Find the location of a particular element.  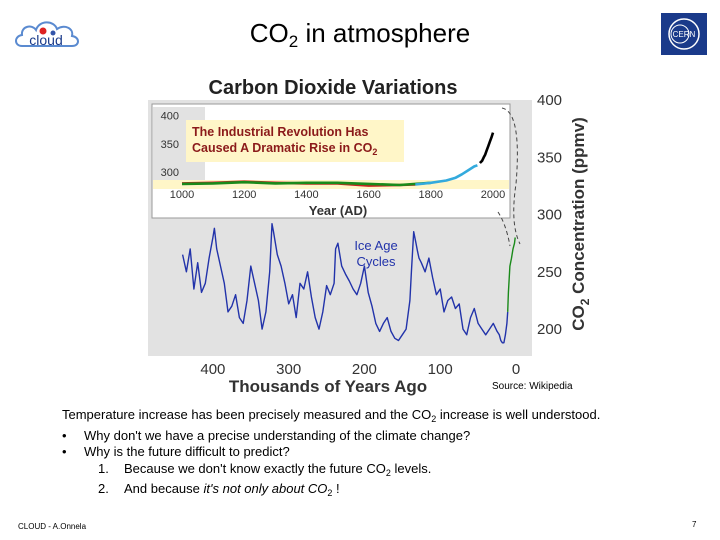

main-ytick-label: 350 is located at coordinates (549, 157).